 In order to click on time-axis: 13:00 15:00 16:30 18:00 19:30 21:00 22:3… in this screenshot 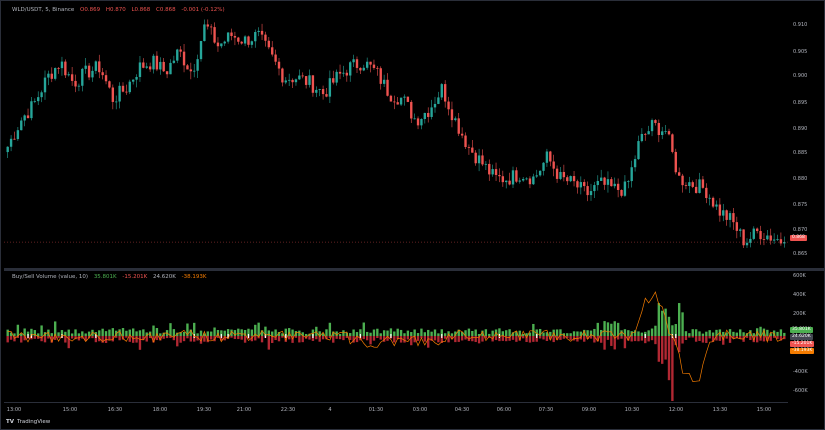, I will do `click(396, 409)`.